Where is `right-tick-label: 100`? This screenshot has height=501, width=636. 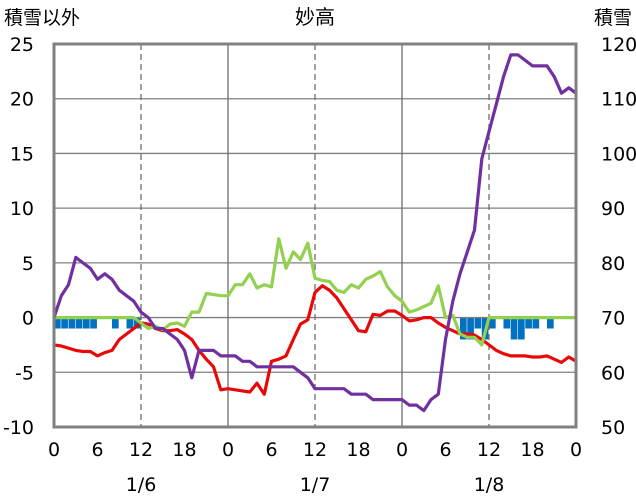
right-tick-label: 100 is located at coordinates (618, 154).